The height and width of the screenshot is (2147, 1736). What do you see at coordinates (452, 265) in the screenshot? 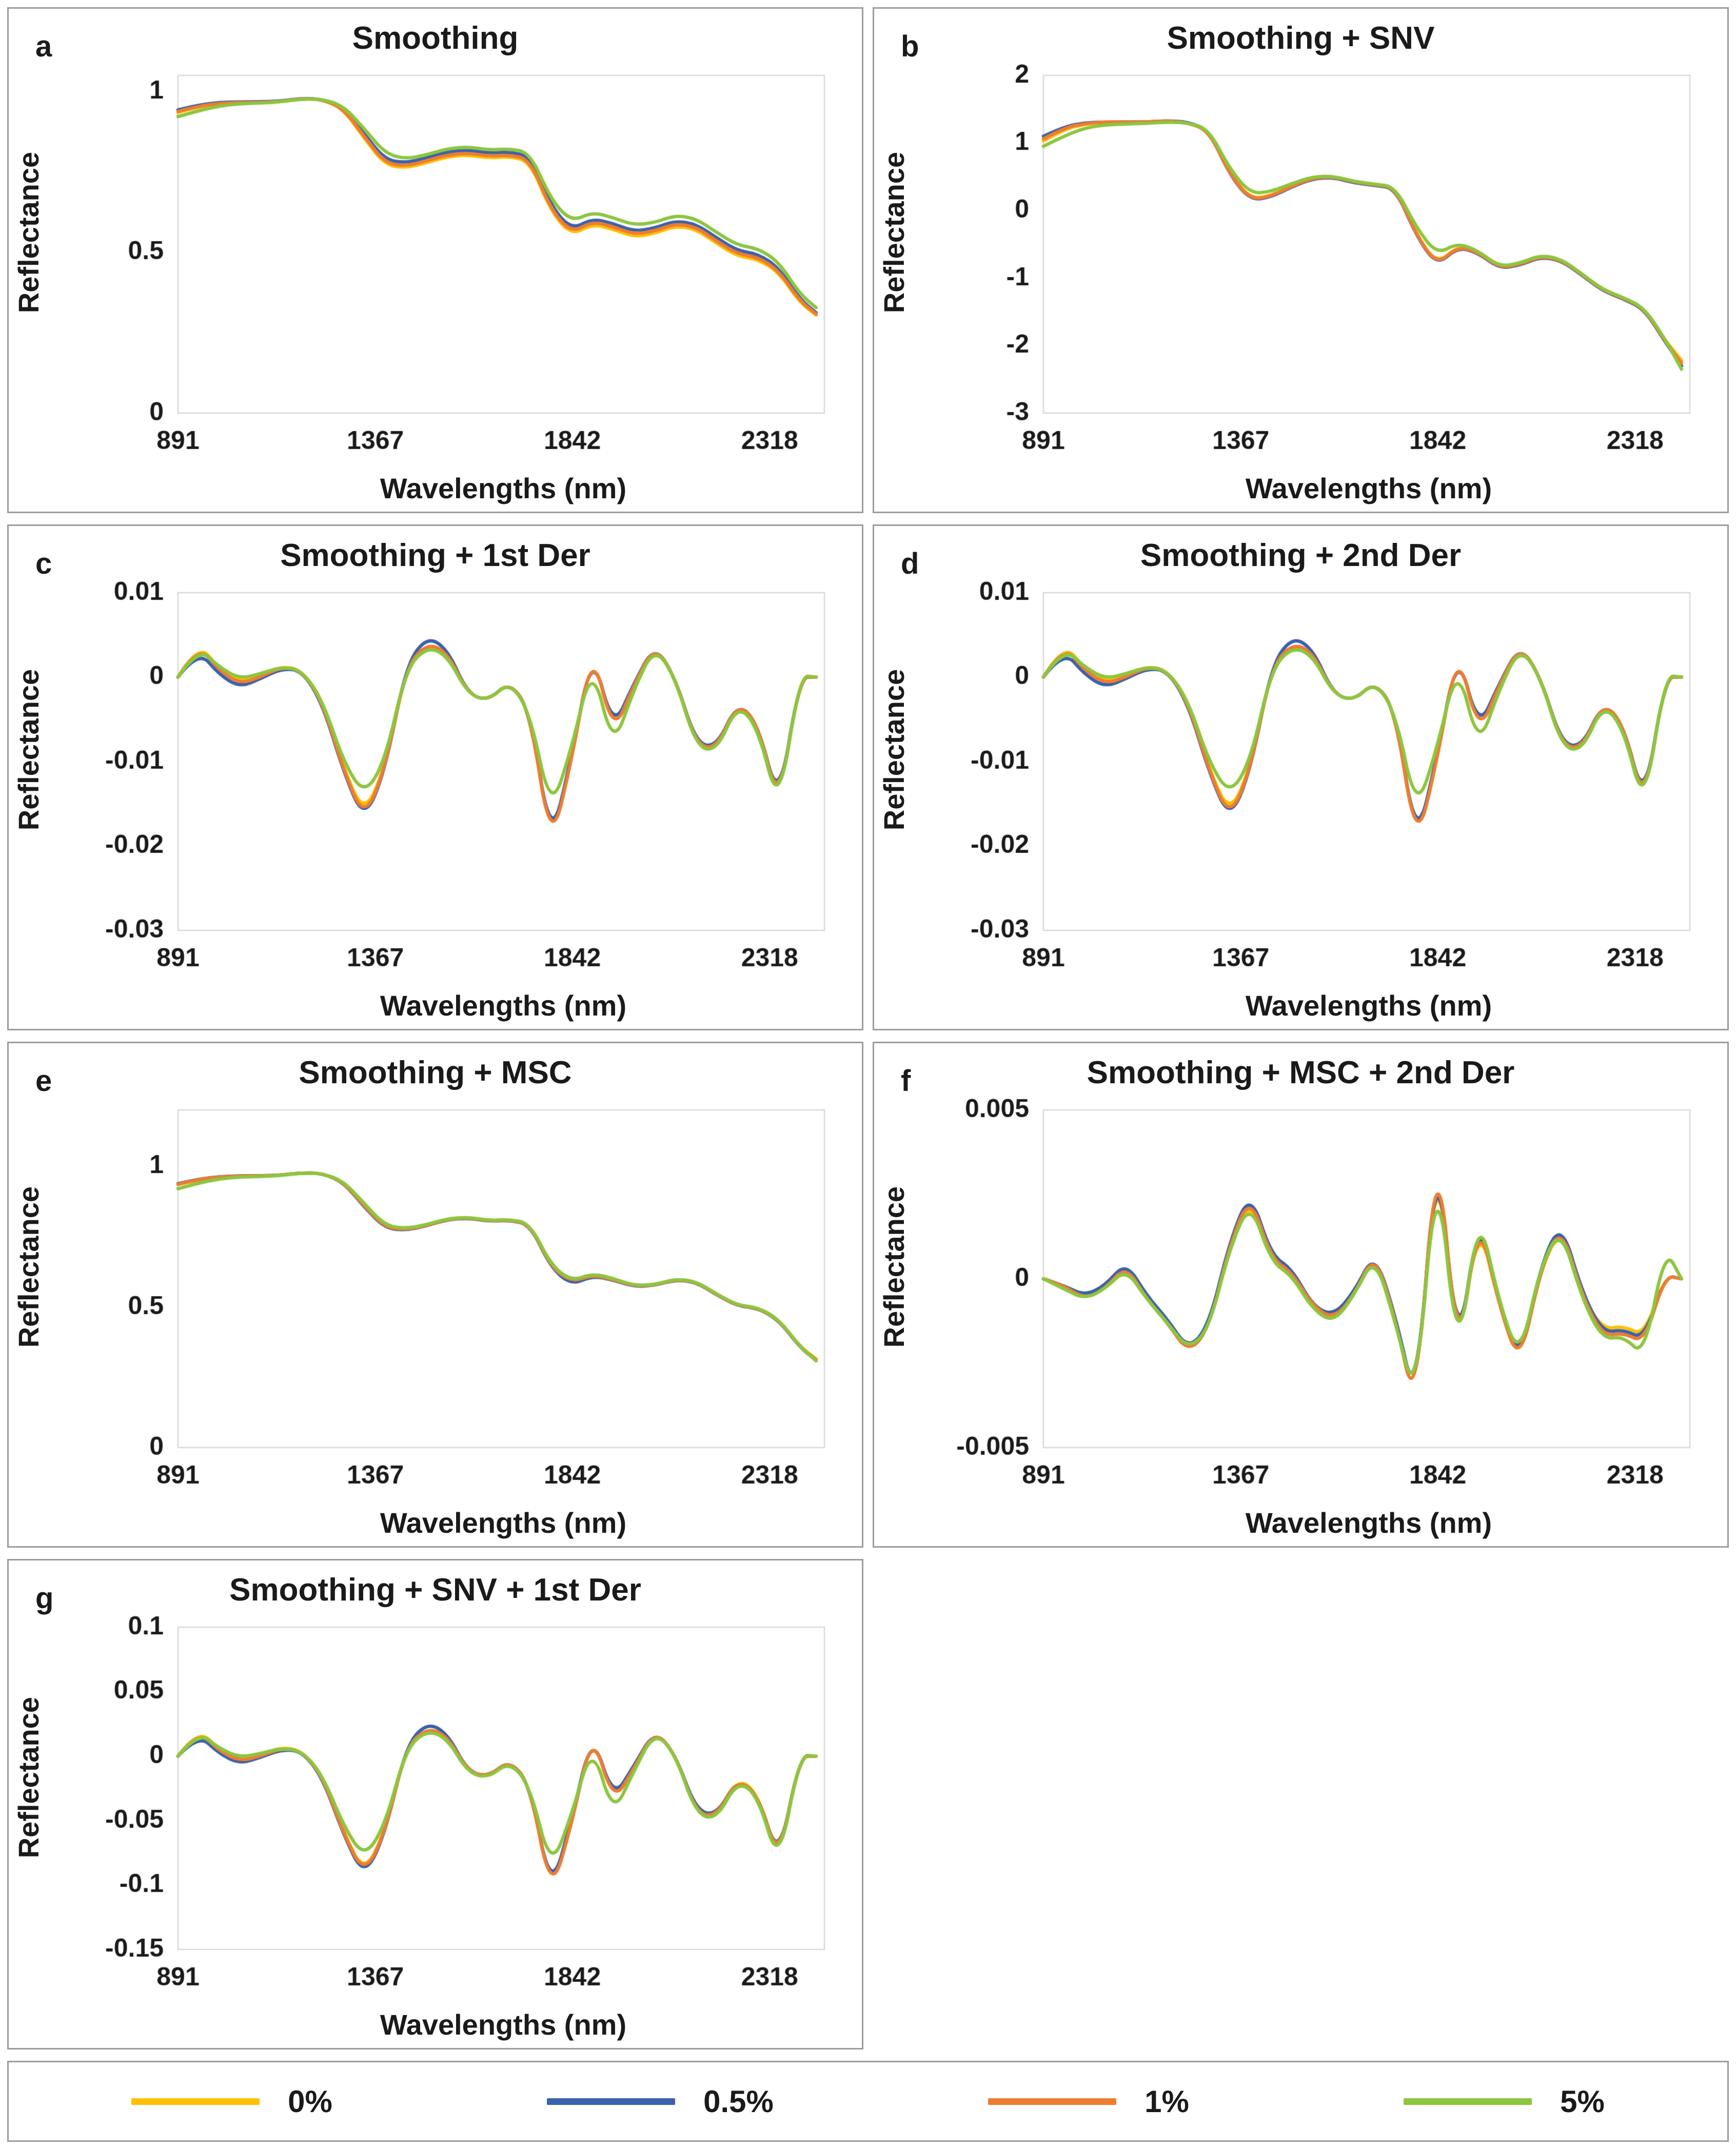
I see `line-chart-canvas-a` at bounding box center [452, 265].